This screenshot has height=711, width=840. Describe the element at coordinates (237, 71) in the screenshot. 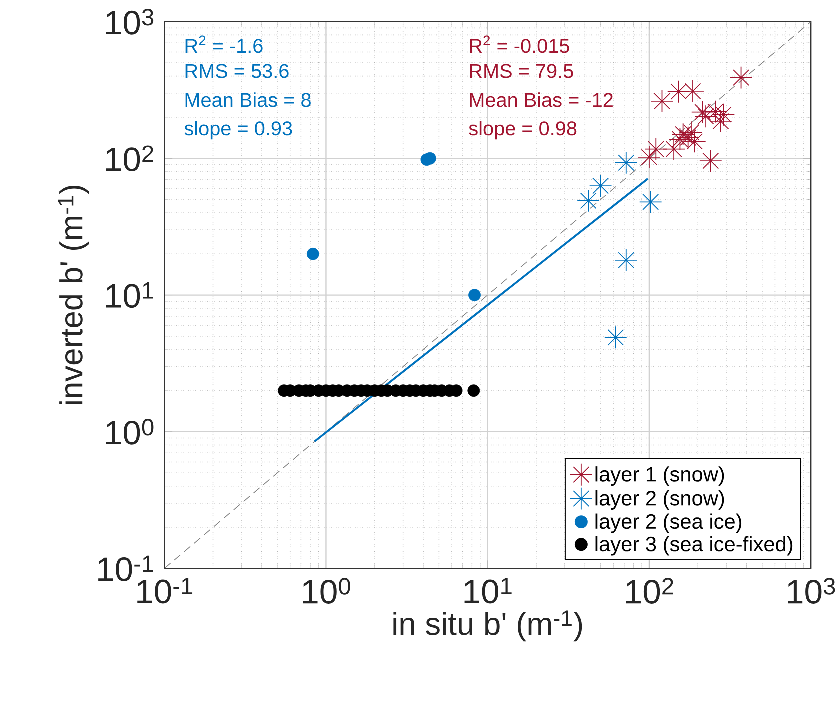

I see `annotation: RMS = 53.6` at that location.